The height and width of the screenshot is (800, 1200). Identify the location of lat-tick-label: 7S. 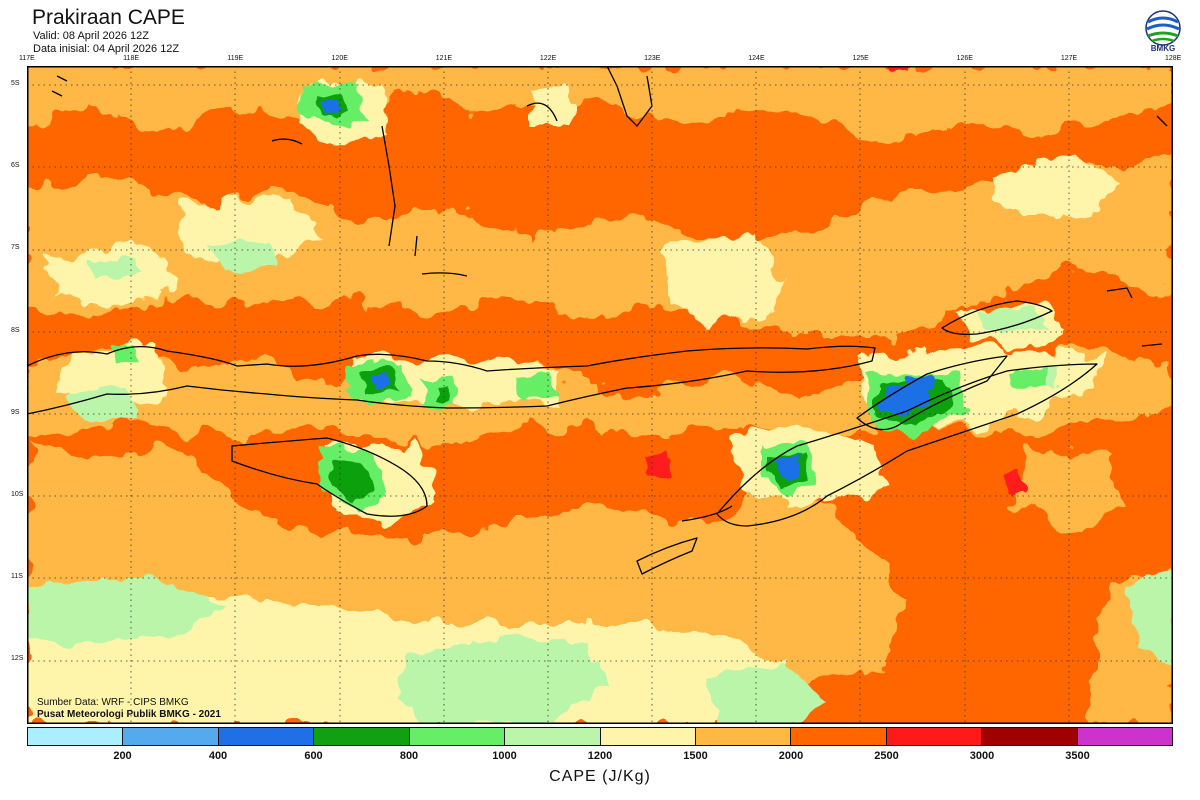
(15, 248).